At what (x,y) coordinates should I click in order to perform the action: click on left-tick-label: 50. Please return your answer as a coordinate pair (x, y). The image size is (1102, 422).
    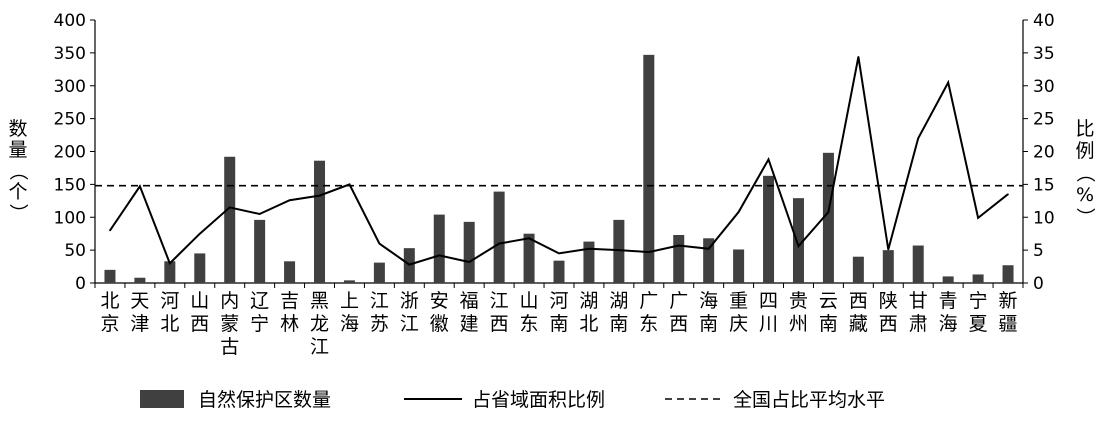
    Looking at the image, I should click on (75, 251).